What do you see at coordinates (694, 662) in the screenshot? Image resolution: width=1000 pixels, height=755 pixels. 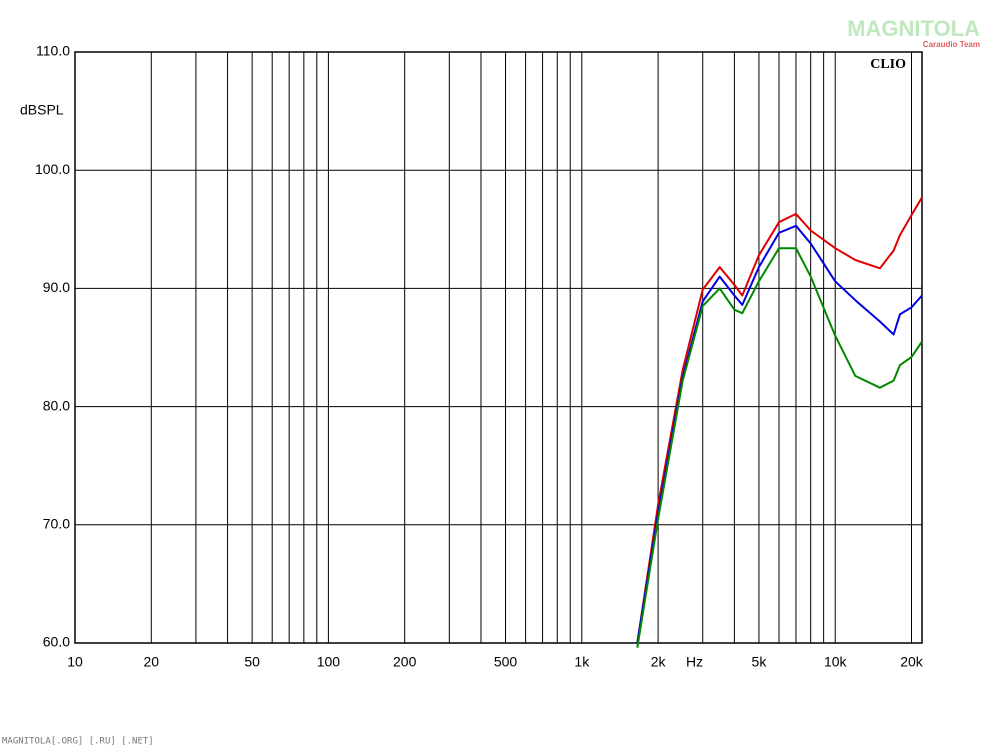 I see `x-unit: Hz` at bounding box center [694, 662].